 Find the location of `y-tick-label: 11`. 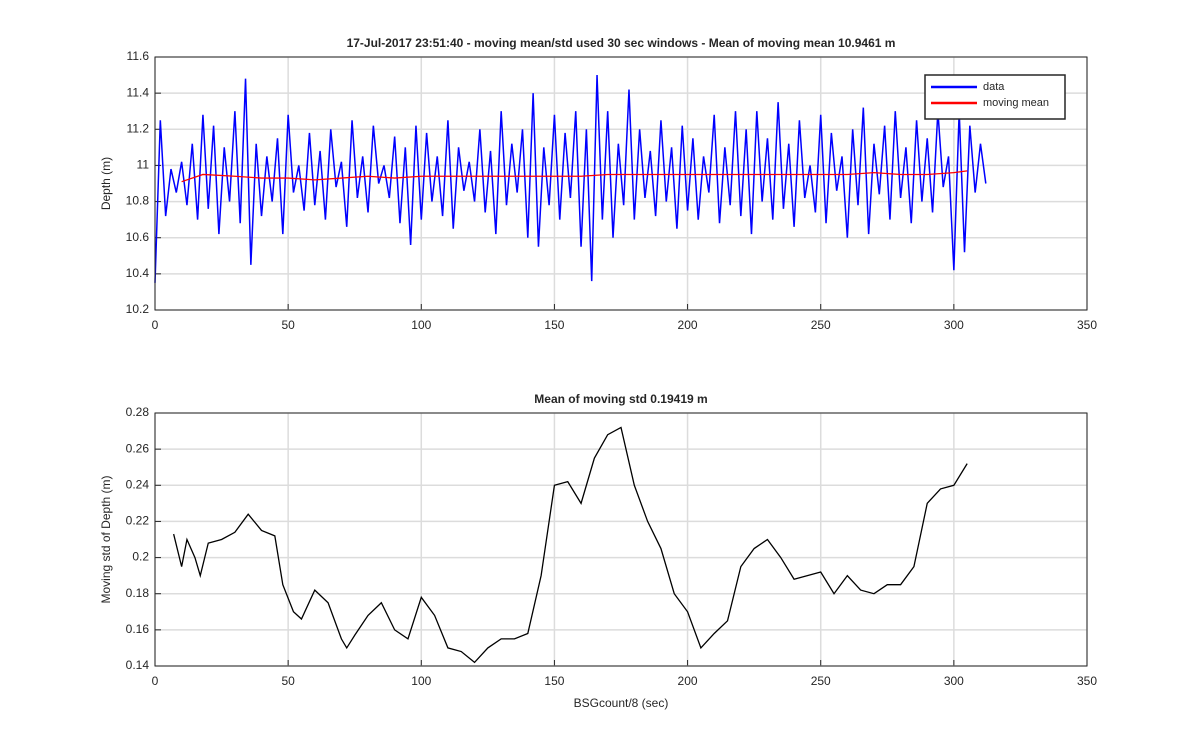

y-tick-label: 11 is located at coordinates (143, 165).